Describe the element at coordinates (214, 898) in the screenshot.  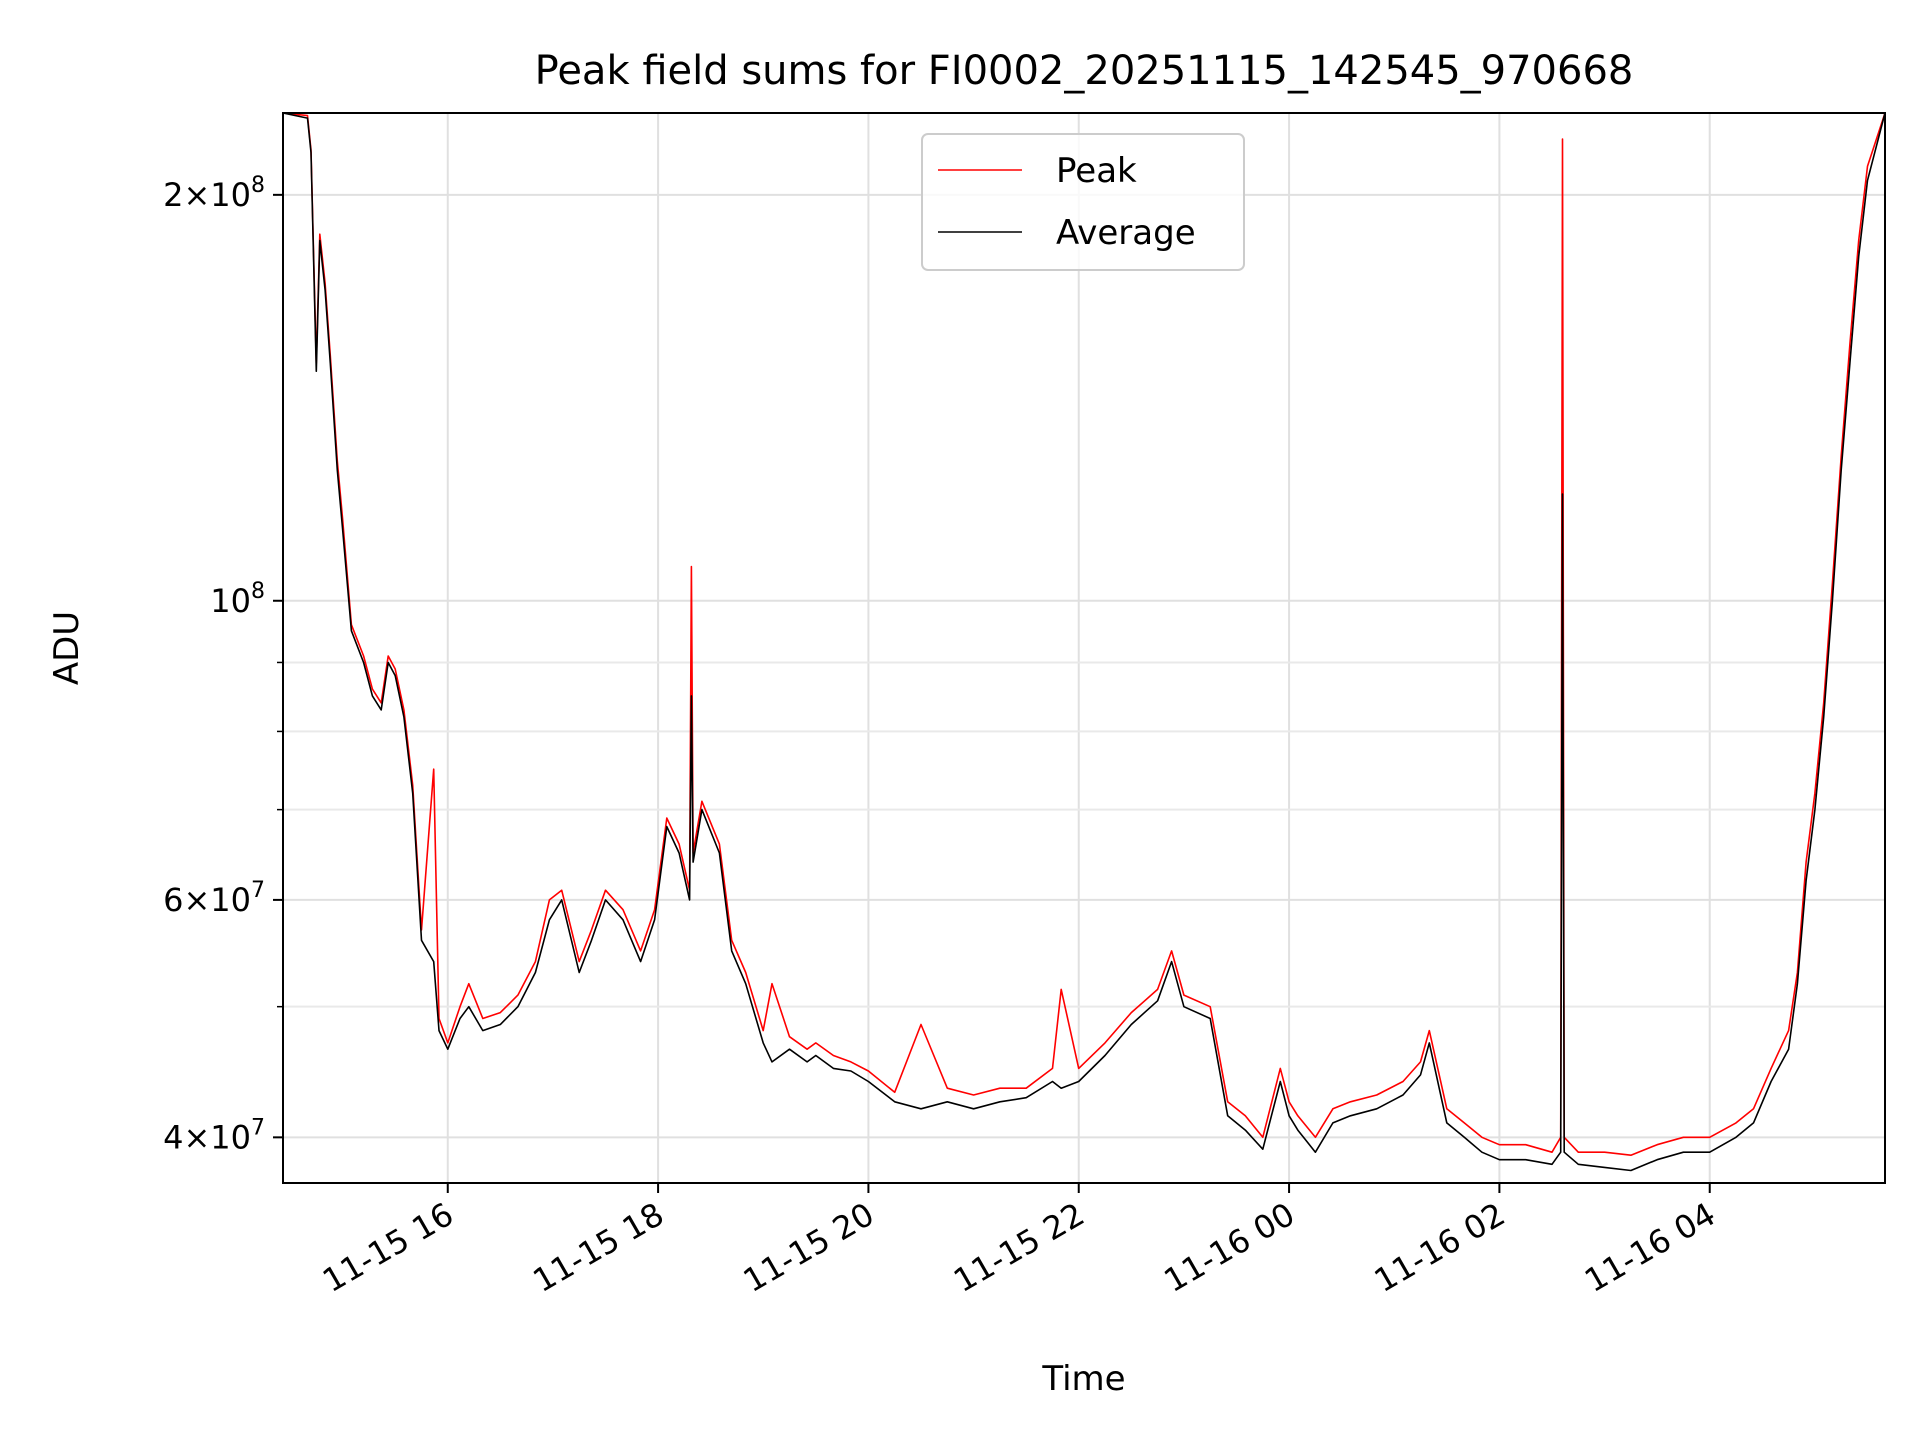
I see `y-tick-label: 6×107` at that location.